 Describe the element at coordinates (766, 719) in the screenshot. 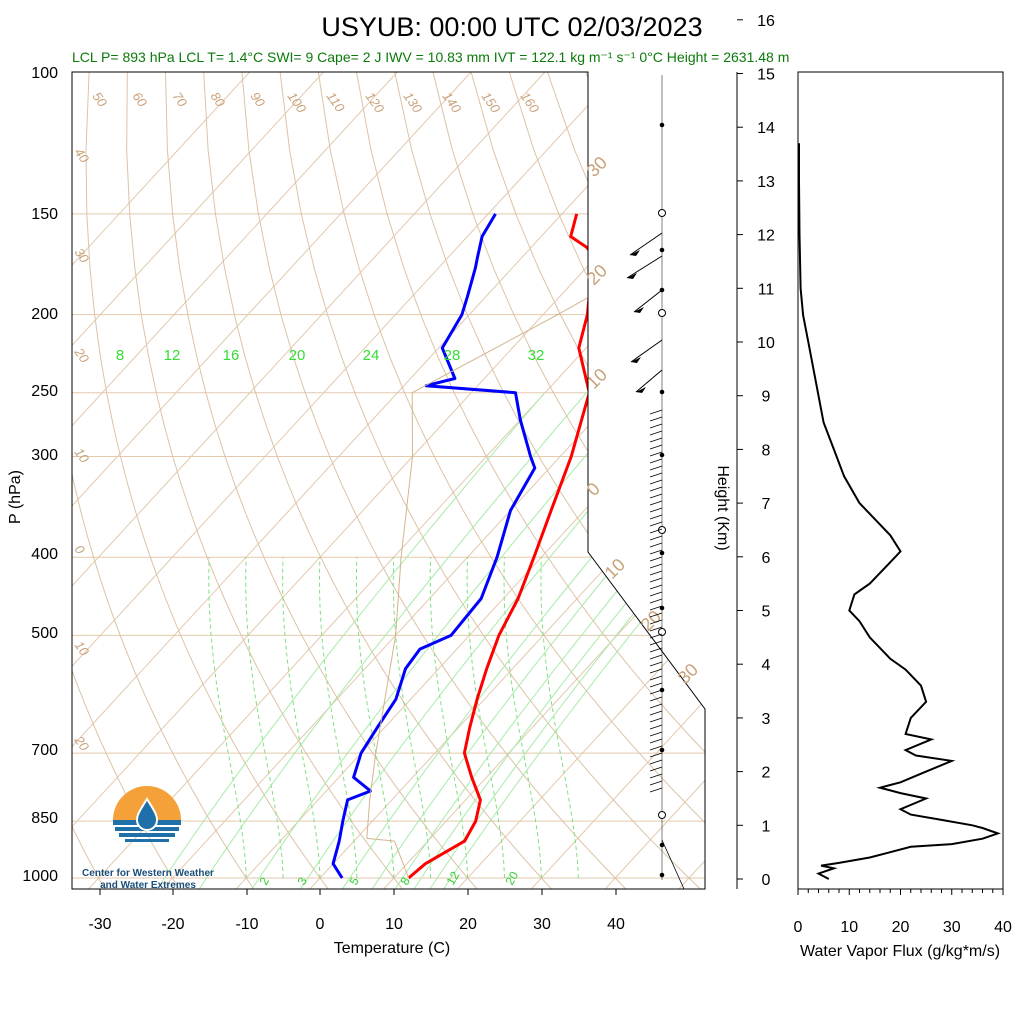

I see `height-tick-3: 3` at that location.